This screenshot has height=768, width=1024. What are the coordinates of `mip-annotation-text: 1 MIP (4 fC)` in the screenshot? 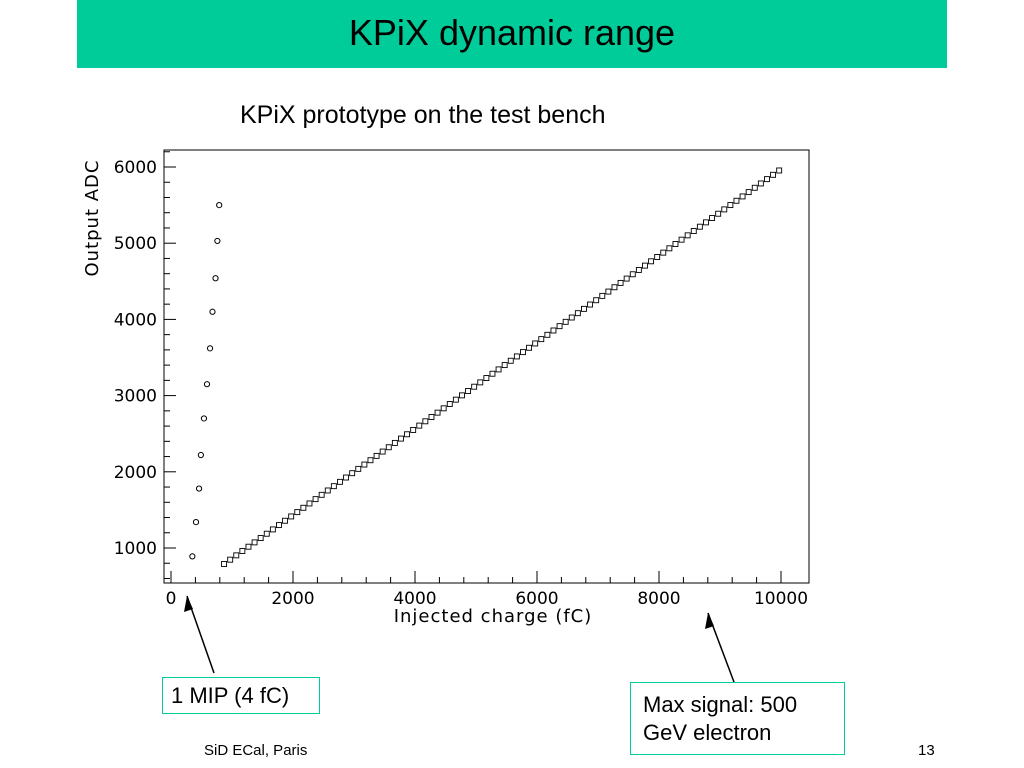 It's located at (230, 695).